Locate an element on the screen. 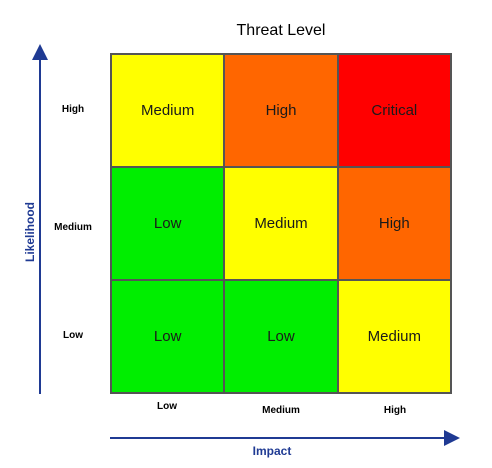 This screenshot has height=468, width=492. matrix-cell-low-medium: Low is located at coordinates (281, 336).